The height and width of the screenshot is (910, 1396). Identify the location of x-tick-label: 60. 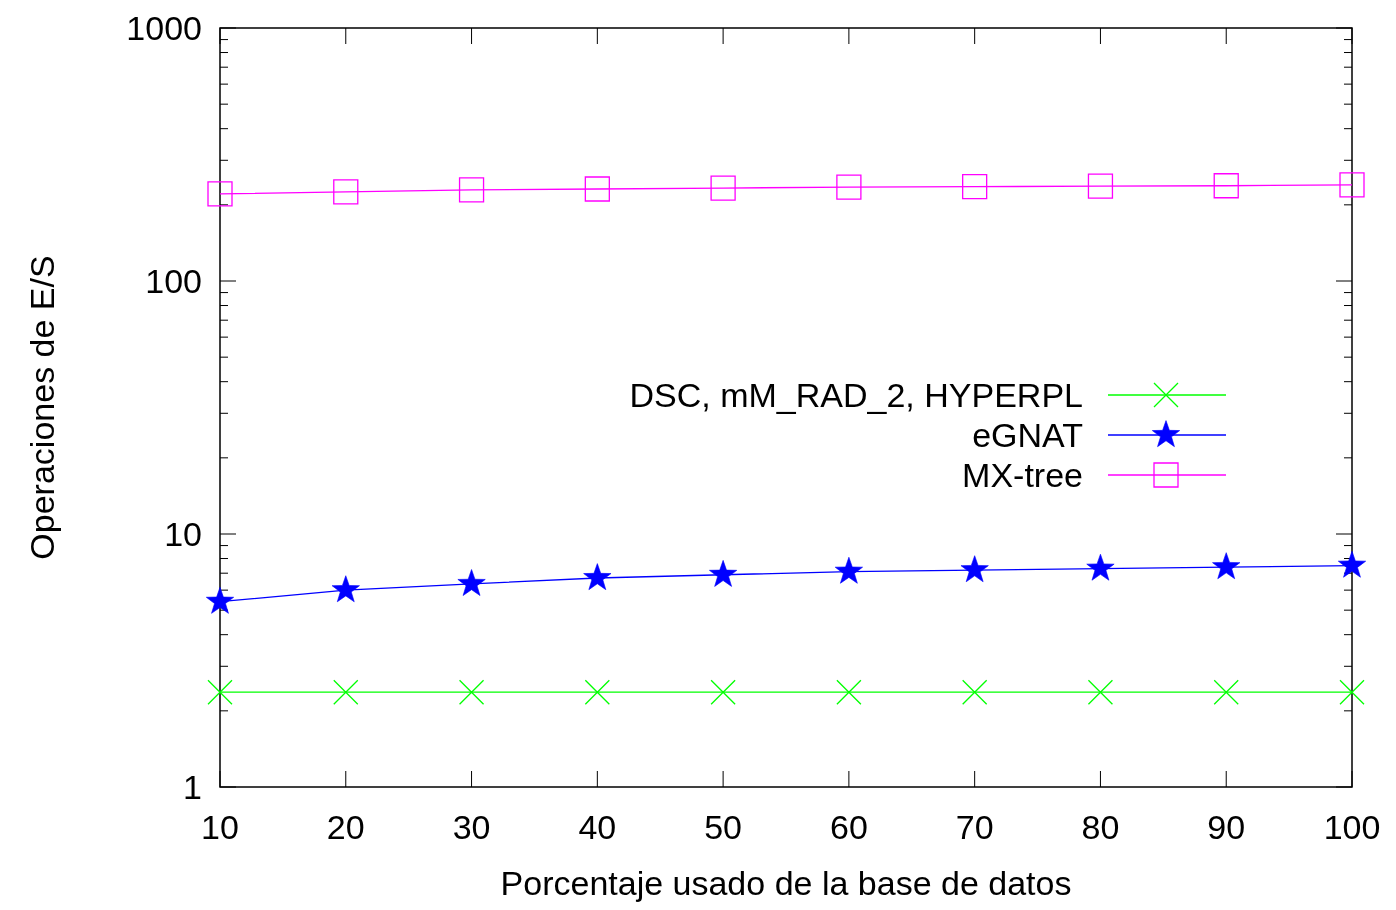
(848, 827).